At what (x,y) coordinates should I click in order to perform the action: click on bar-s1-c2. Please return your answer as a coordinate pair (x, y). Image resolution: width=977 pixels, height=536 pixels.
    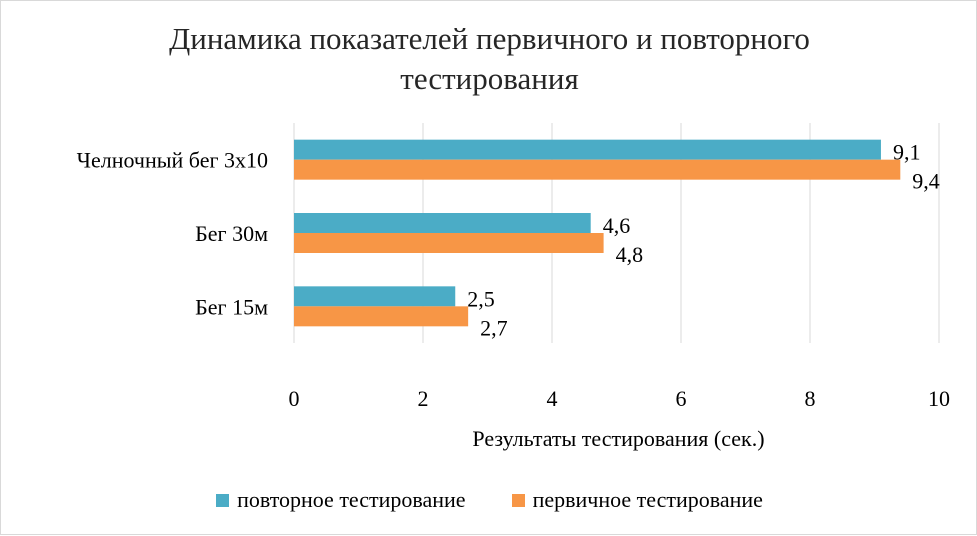
    Looking at the image, I should click on (381, 316).